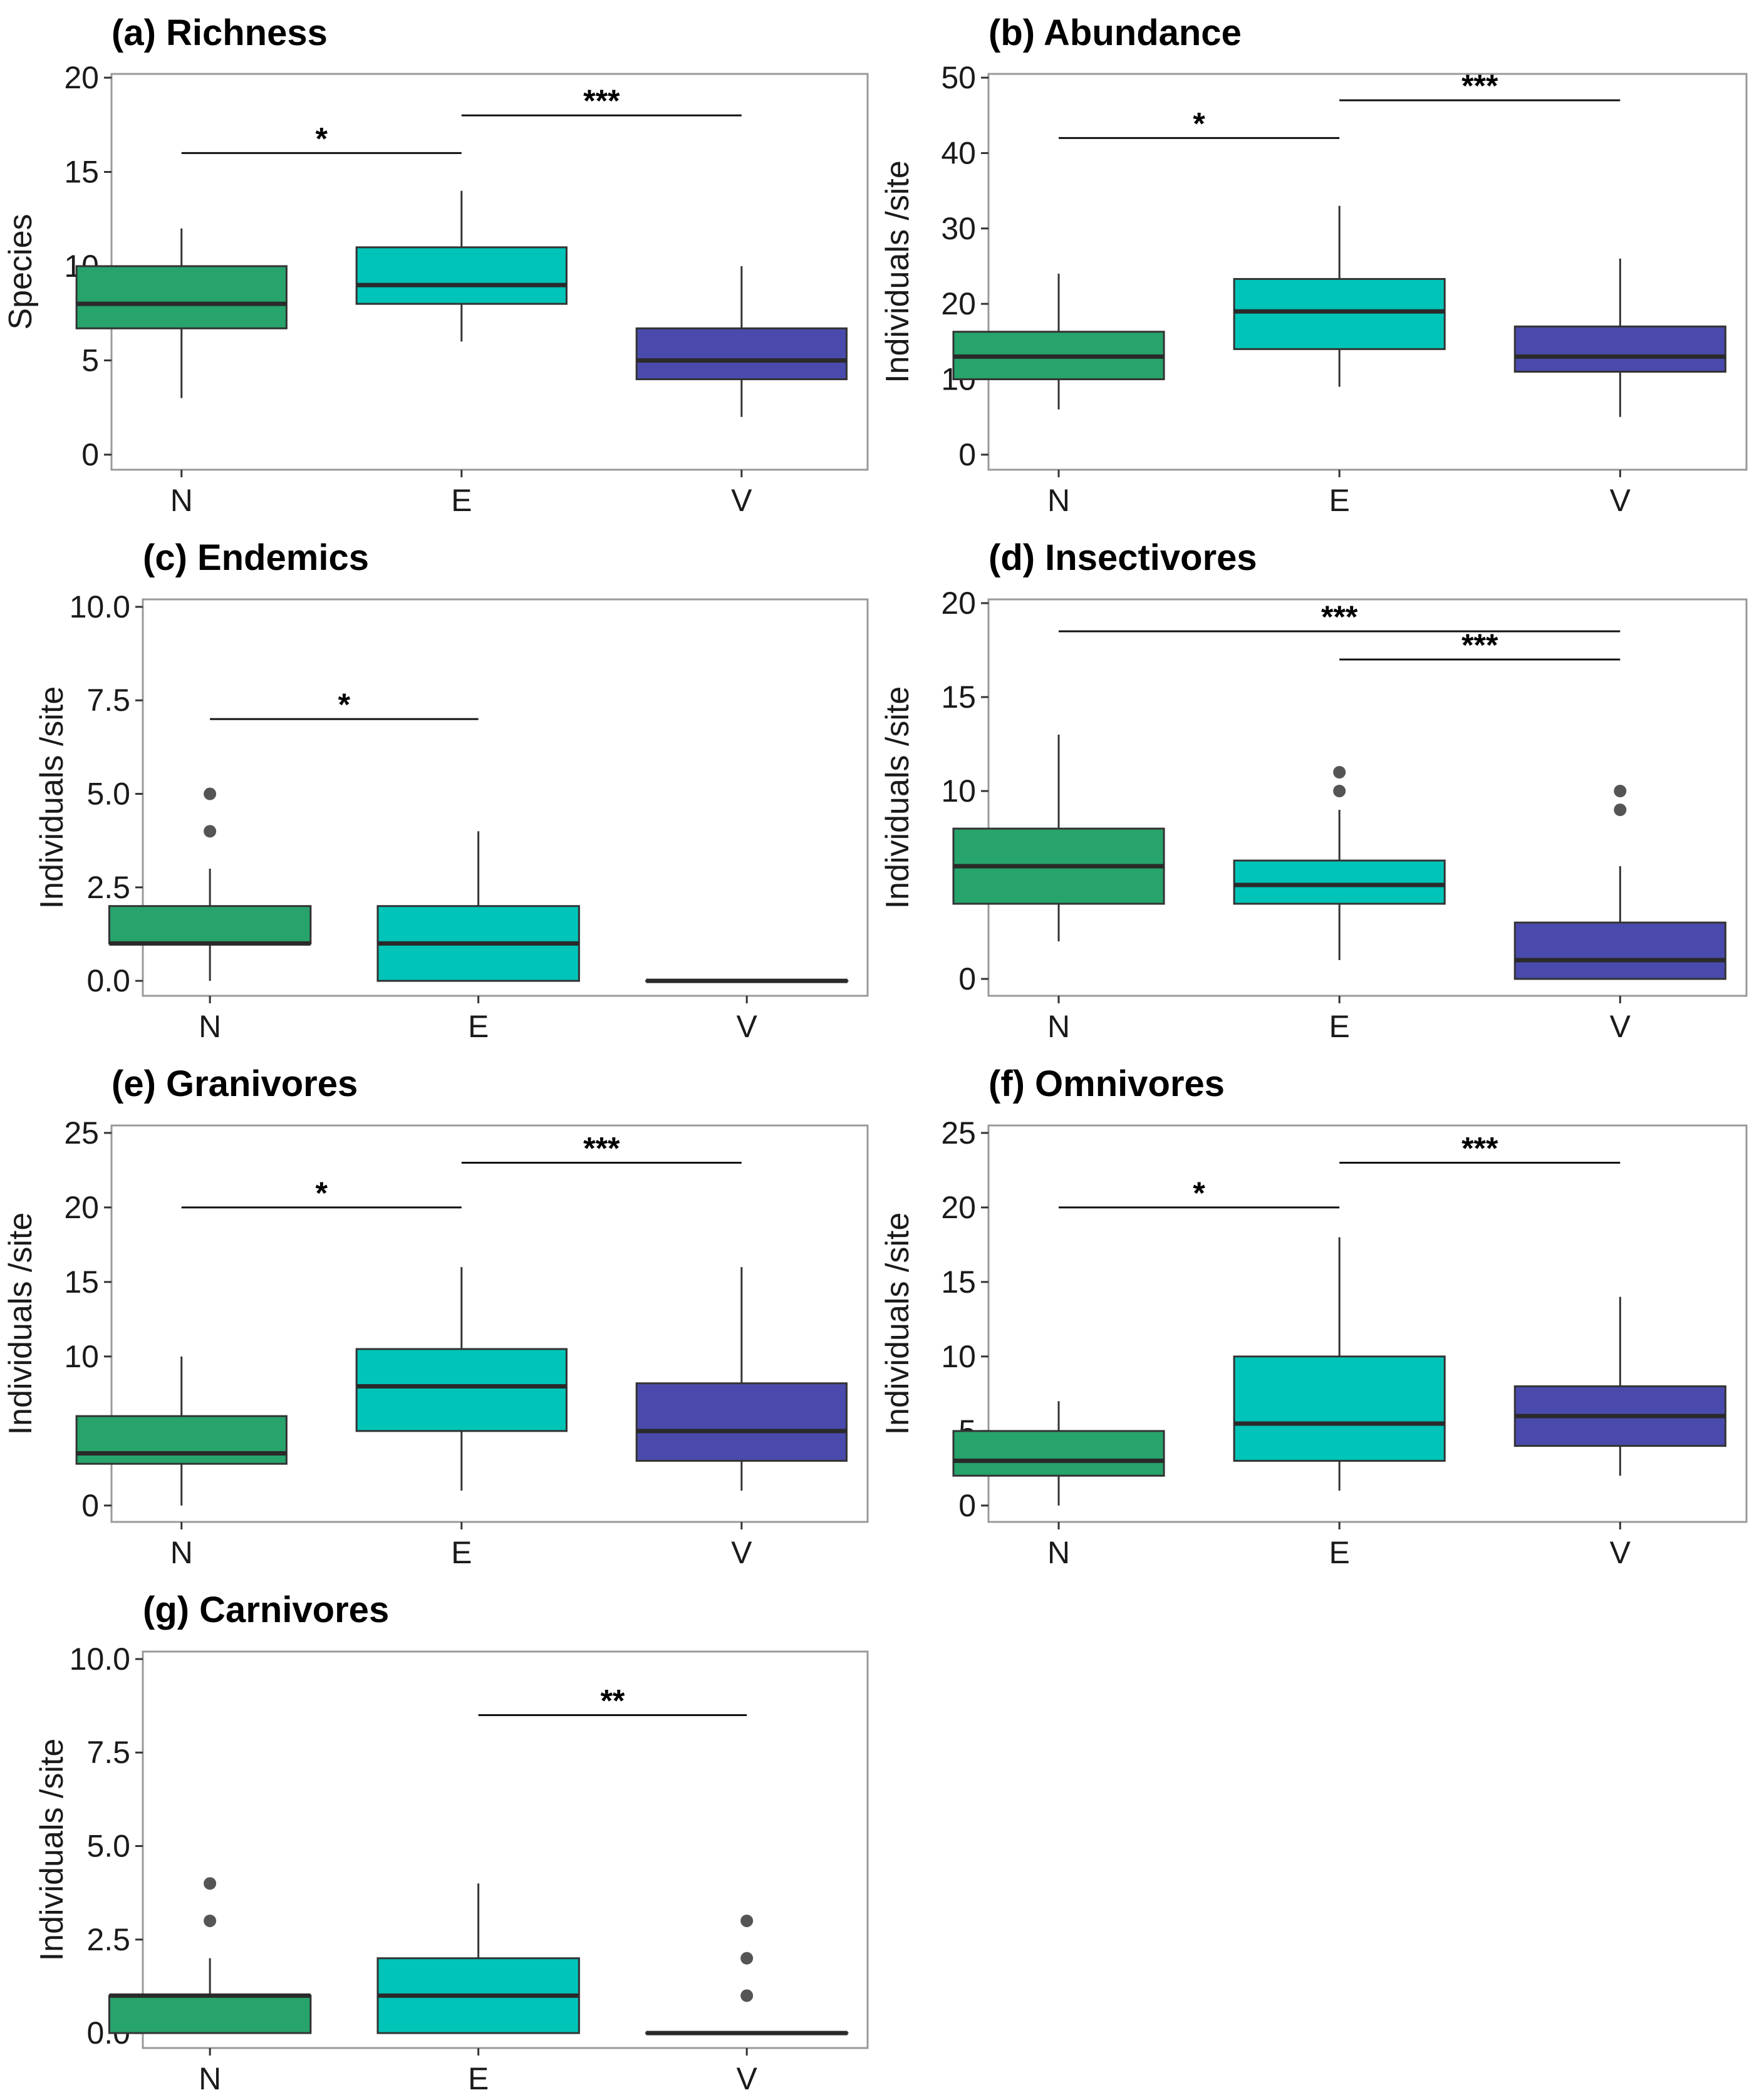 This screenshot has height=2100, width=1759. What do you see at coordinates (1106, 1083) in the screenshot?
I see `panel-title: (f) Omnivores` at bounding box center [1106, 1083].